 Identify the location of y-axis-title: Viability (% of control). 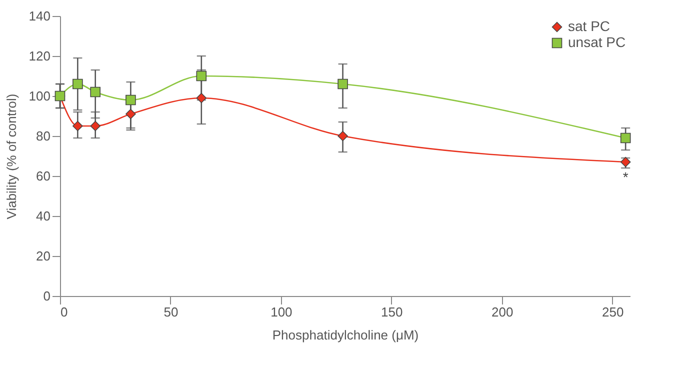
(11, 157).